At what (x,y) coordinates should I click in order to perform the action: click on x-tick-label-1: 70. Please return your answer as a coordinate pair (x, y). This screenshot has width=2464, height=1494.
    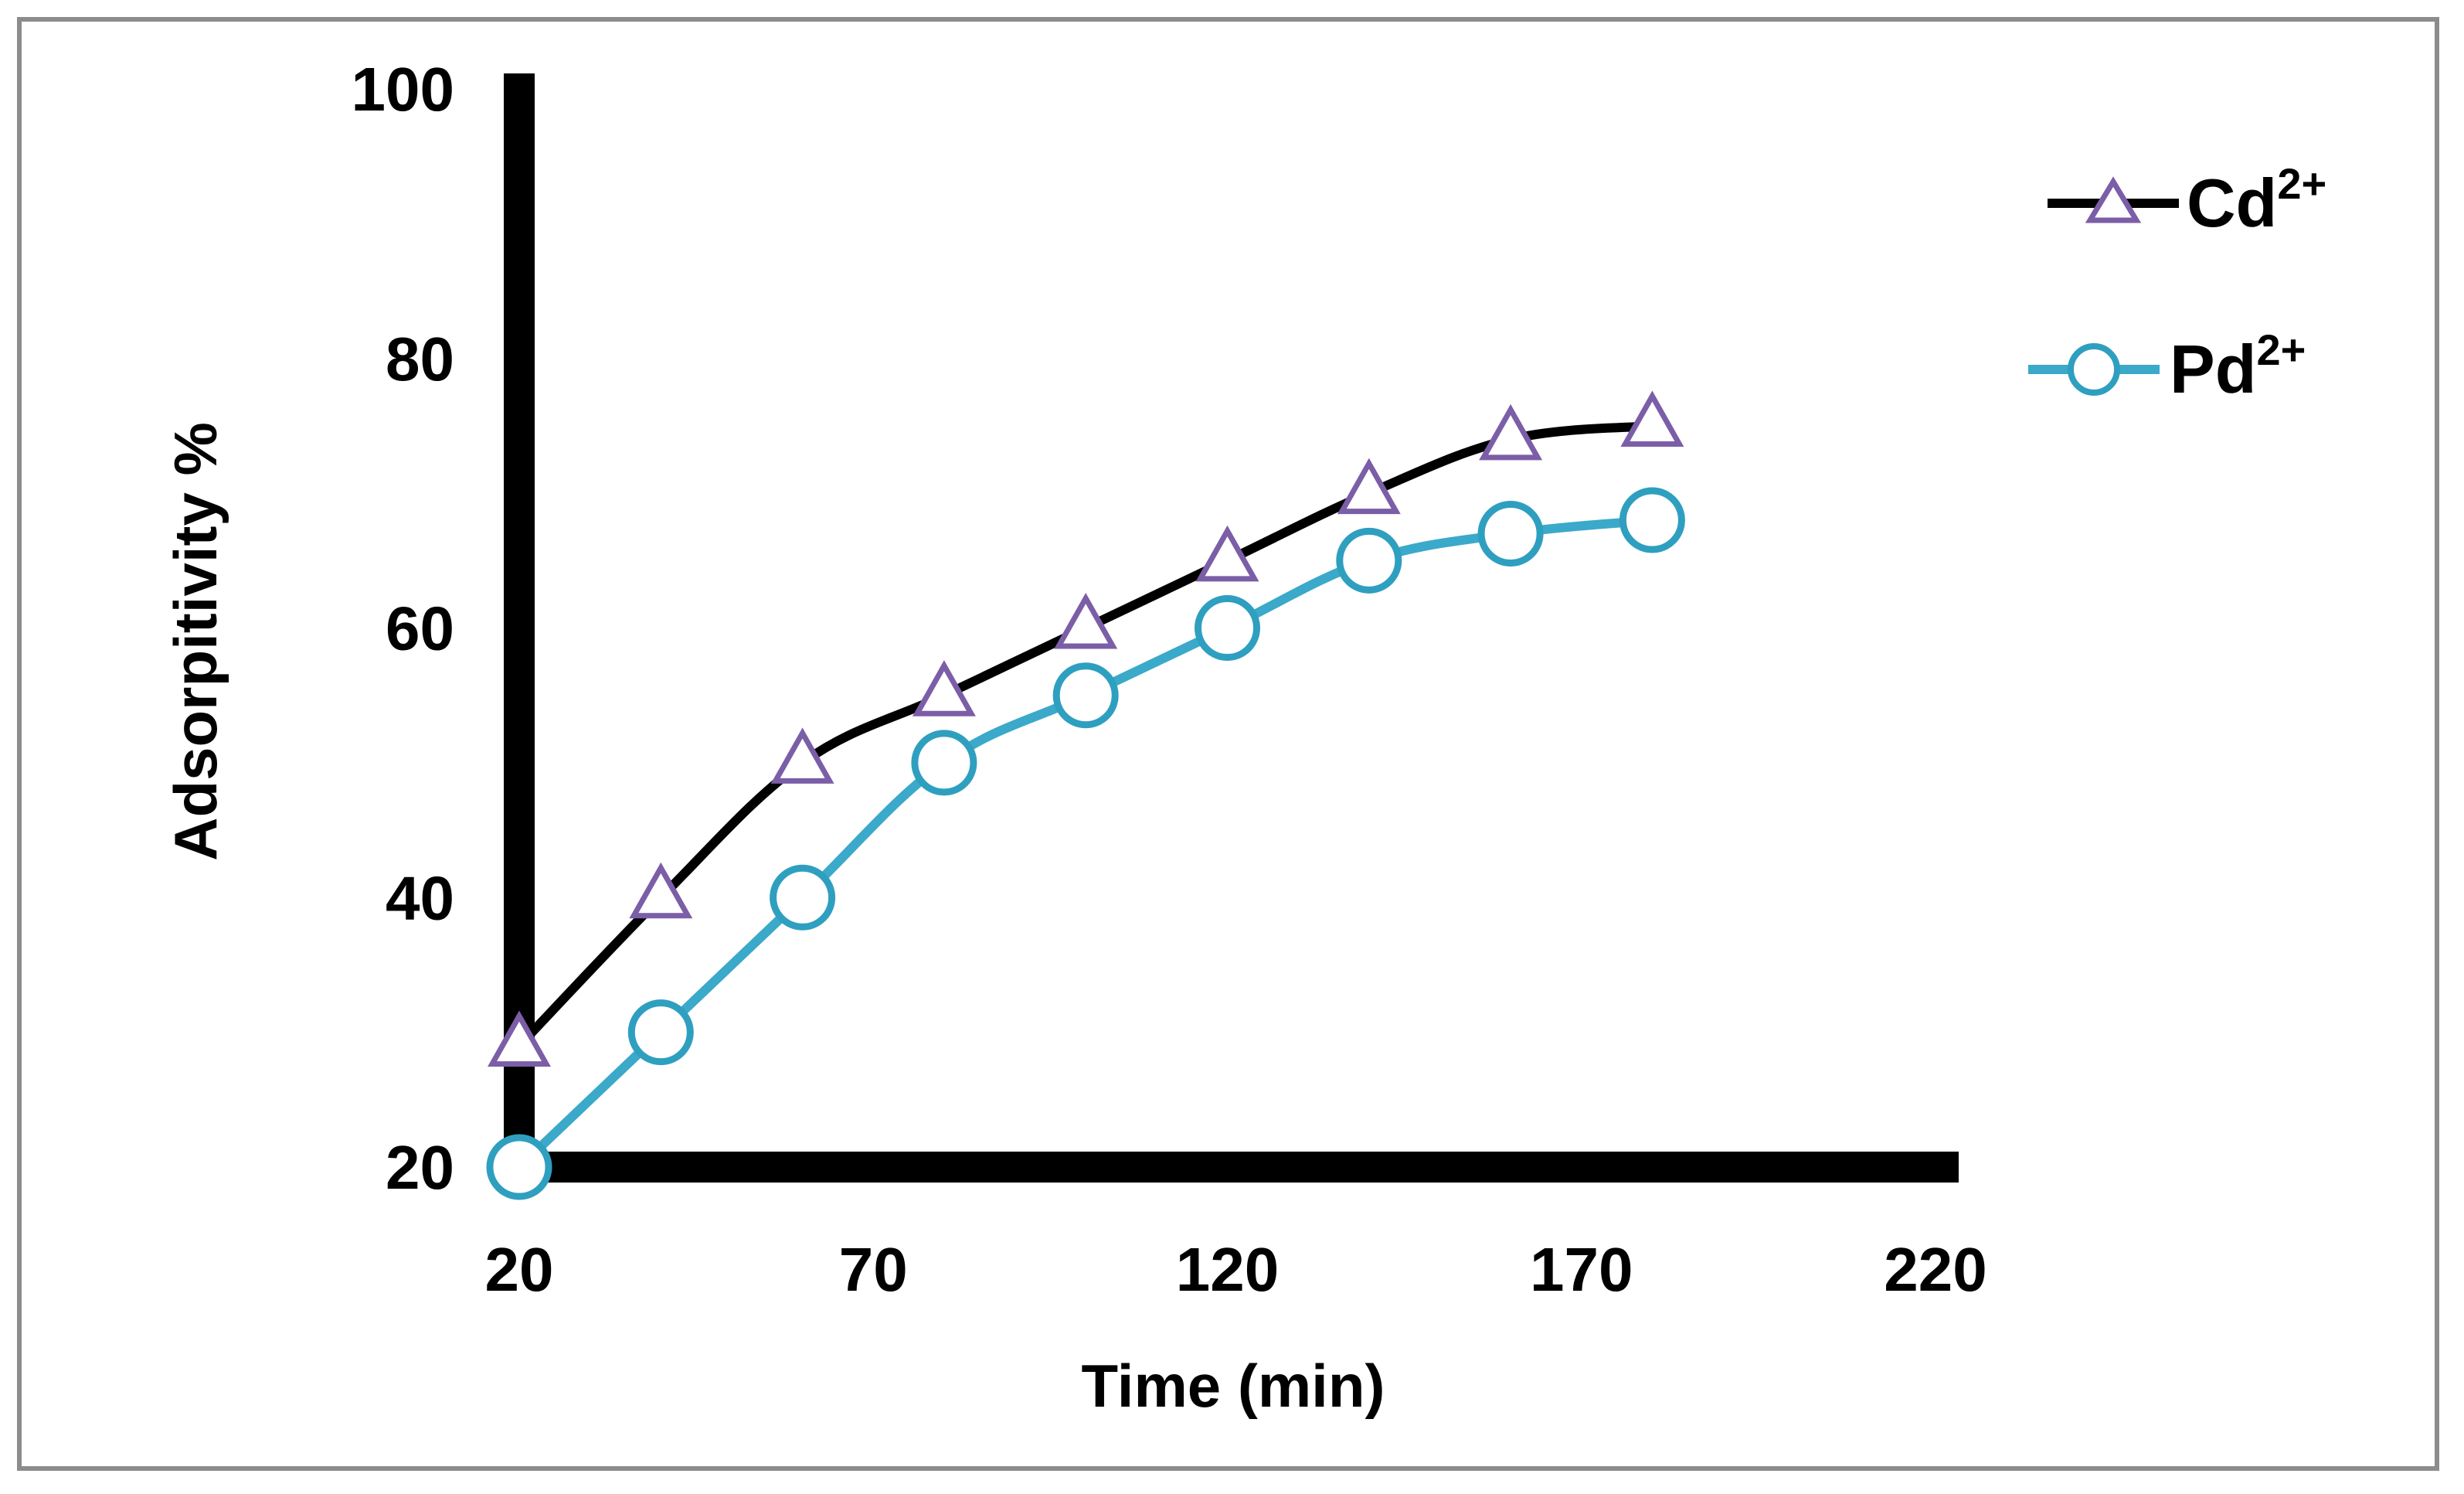
    Looking at the image, I should click on (873, 1270).